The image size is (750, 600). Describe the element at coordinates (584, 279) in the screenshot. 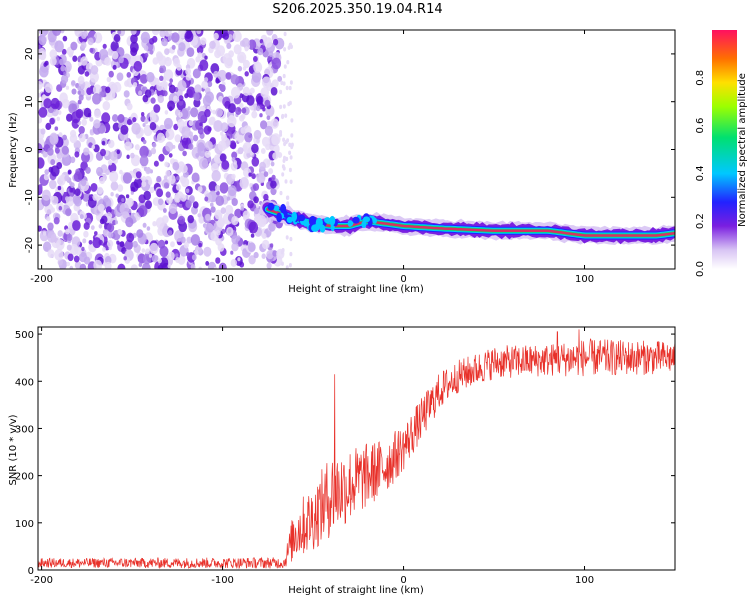

I see `x-tick-label: 100` at that location.